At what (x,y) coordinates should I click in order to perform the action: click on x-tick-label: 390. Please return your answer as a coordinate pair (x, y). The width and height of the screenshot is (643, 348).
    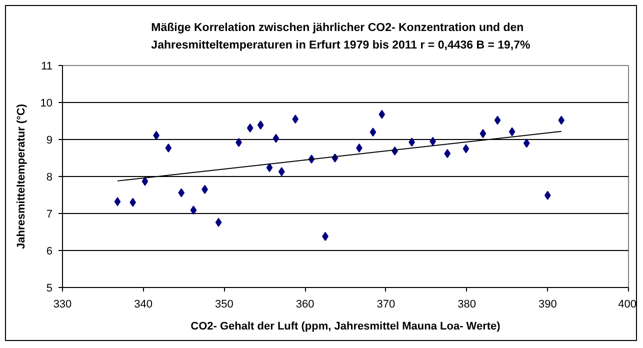
    Looking at the image, I should click on (547, 304).